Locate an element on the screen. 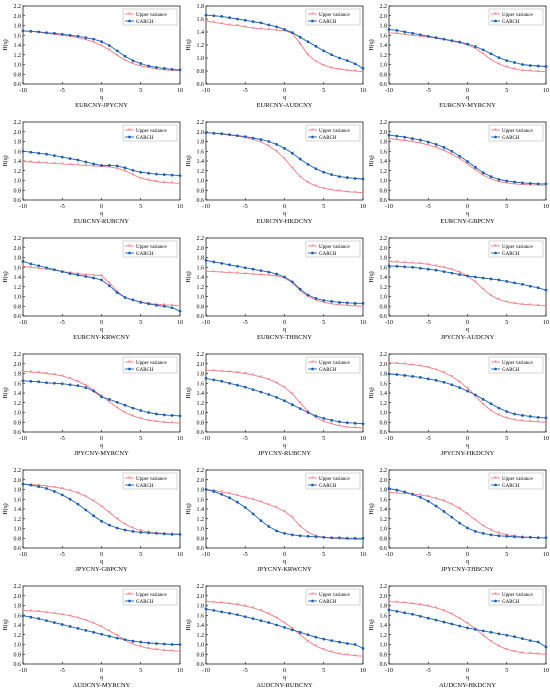  chart-title: JPYCNY-RUBCNY is located at coordinates (284, 453).